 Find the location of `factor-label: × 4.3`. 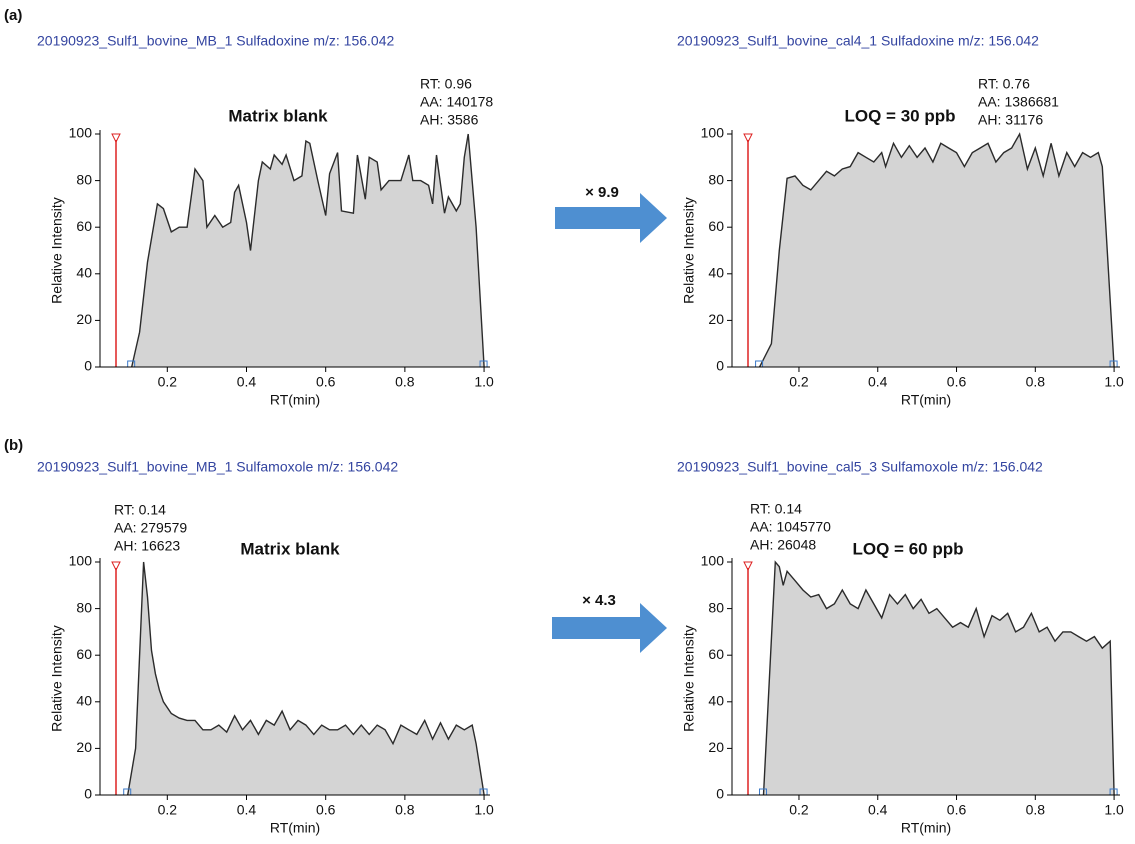

factor-label: × 4.3 is located at coordinates (599, 600).